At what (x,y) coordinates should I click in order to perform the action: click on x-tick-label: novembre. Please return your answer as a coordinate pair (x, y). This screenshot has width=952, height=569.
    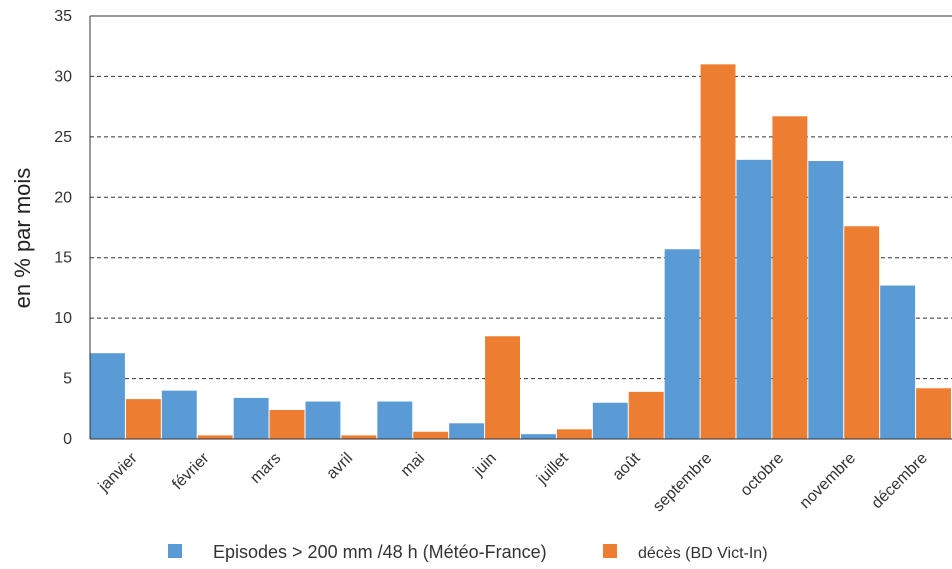
    Looking at the image, I should click on (828, 481).